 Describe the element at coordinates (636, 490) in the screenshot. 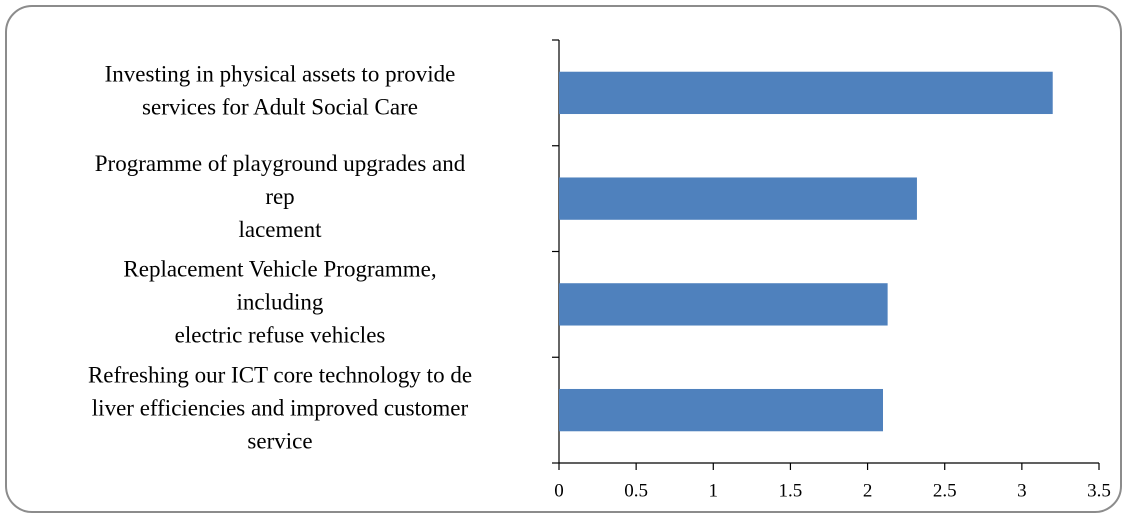

I see `x-tick-label: 0.5` at that location.